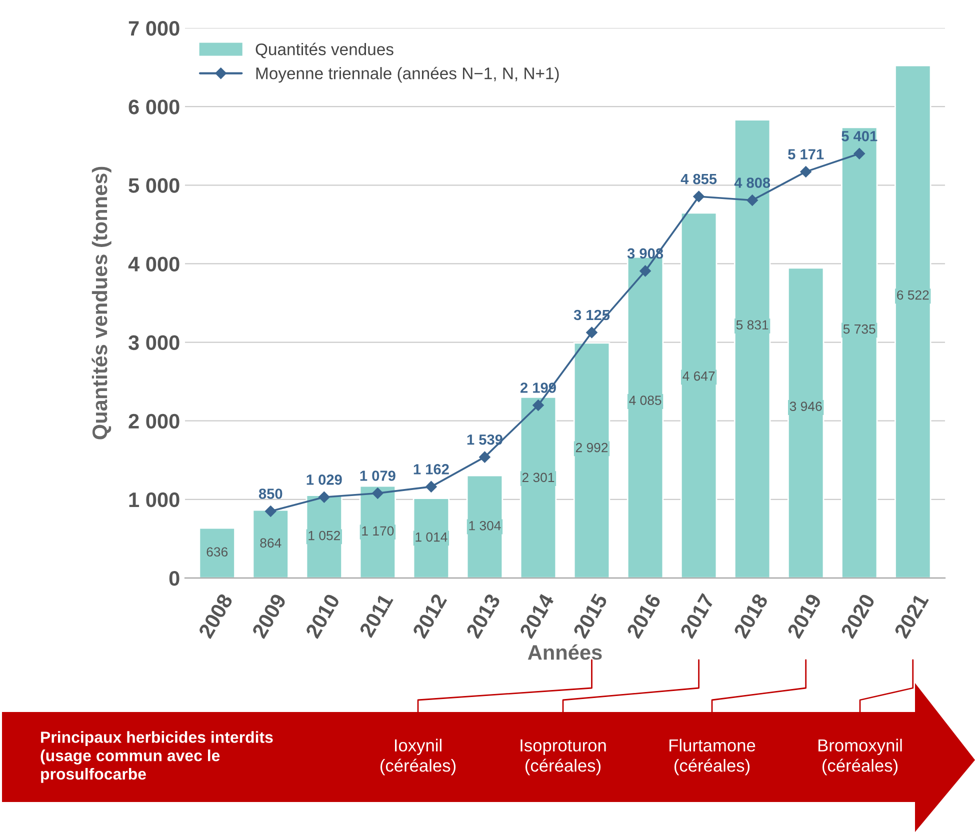  Describe the element at coordinates (271, 543) in the screenshot. I see `data-label: 864` at that location.